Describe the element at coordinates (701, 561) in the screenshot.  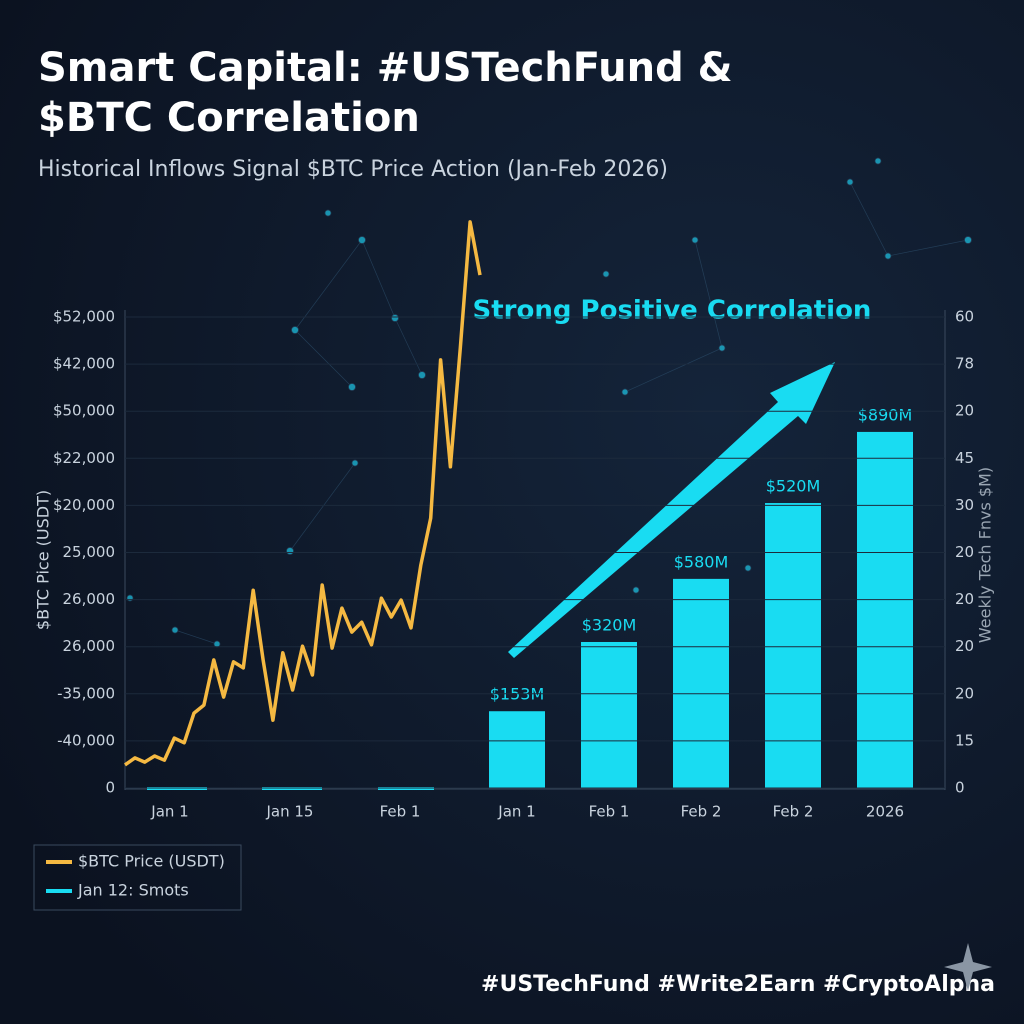
I see `bar-label: $580M` at that location.